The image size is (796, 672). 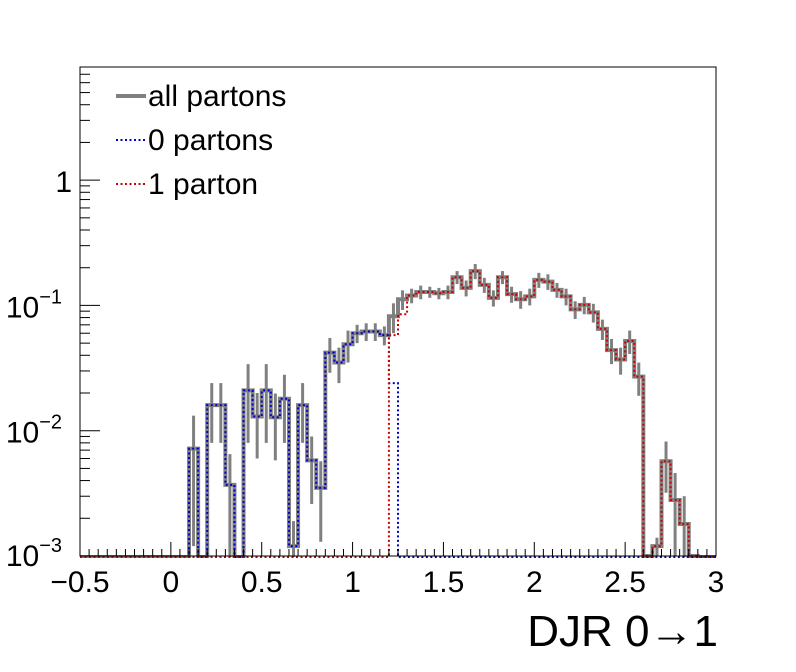 I want to click on x-axis-title: DJR 0→1, so click(x=622, y=631).